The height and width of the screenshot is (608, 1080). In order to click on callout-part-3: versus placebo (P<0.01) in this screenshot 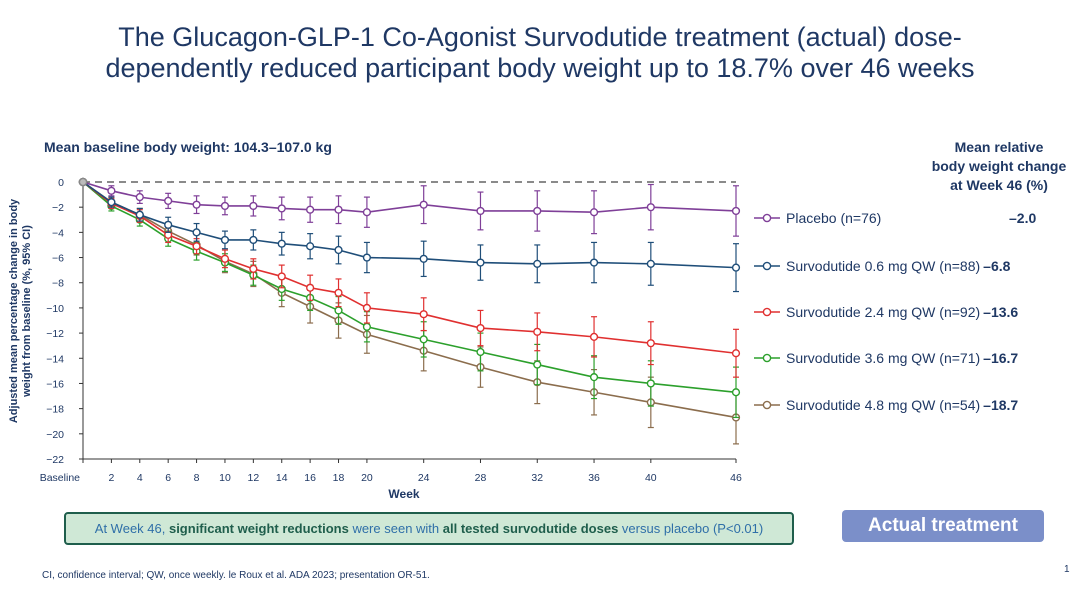, I will do `click(691, 528)`.